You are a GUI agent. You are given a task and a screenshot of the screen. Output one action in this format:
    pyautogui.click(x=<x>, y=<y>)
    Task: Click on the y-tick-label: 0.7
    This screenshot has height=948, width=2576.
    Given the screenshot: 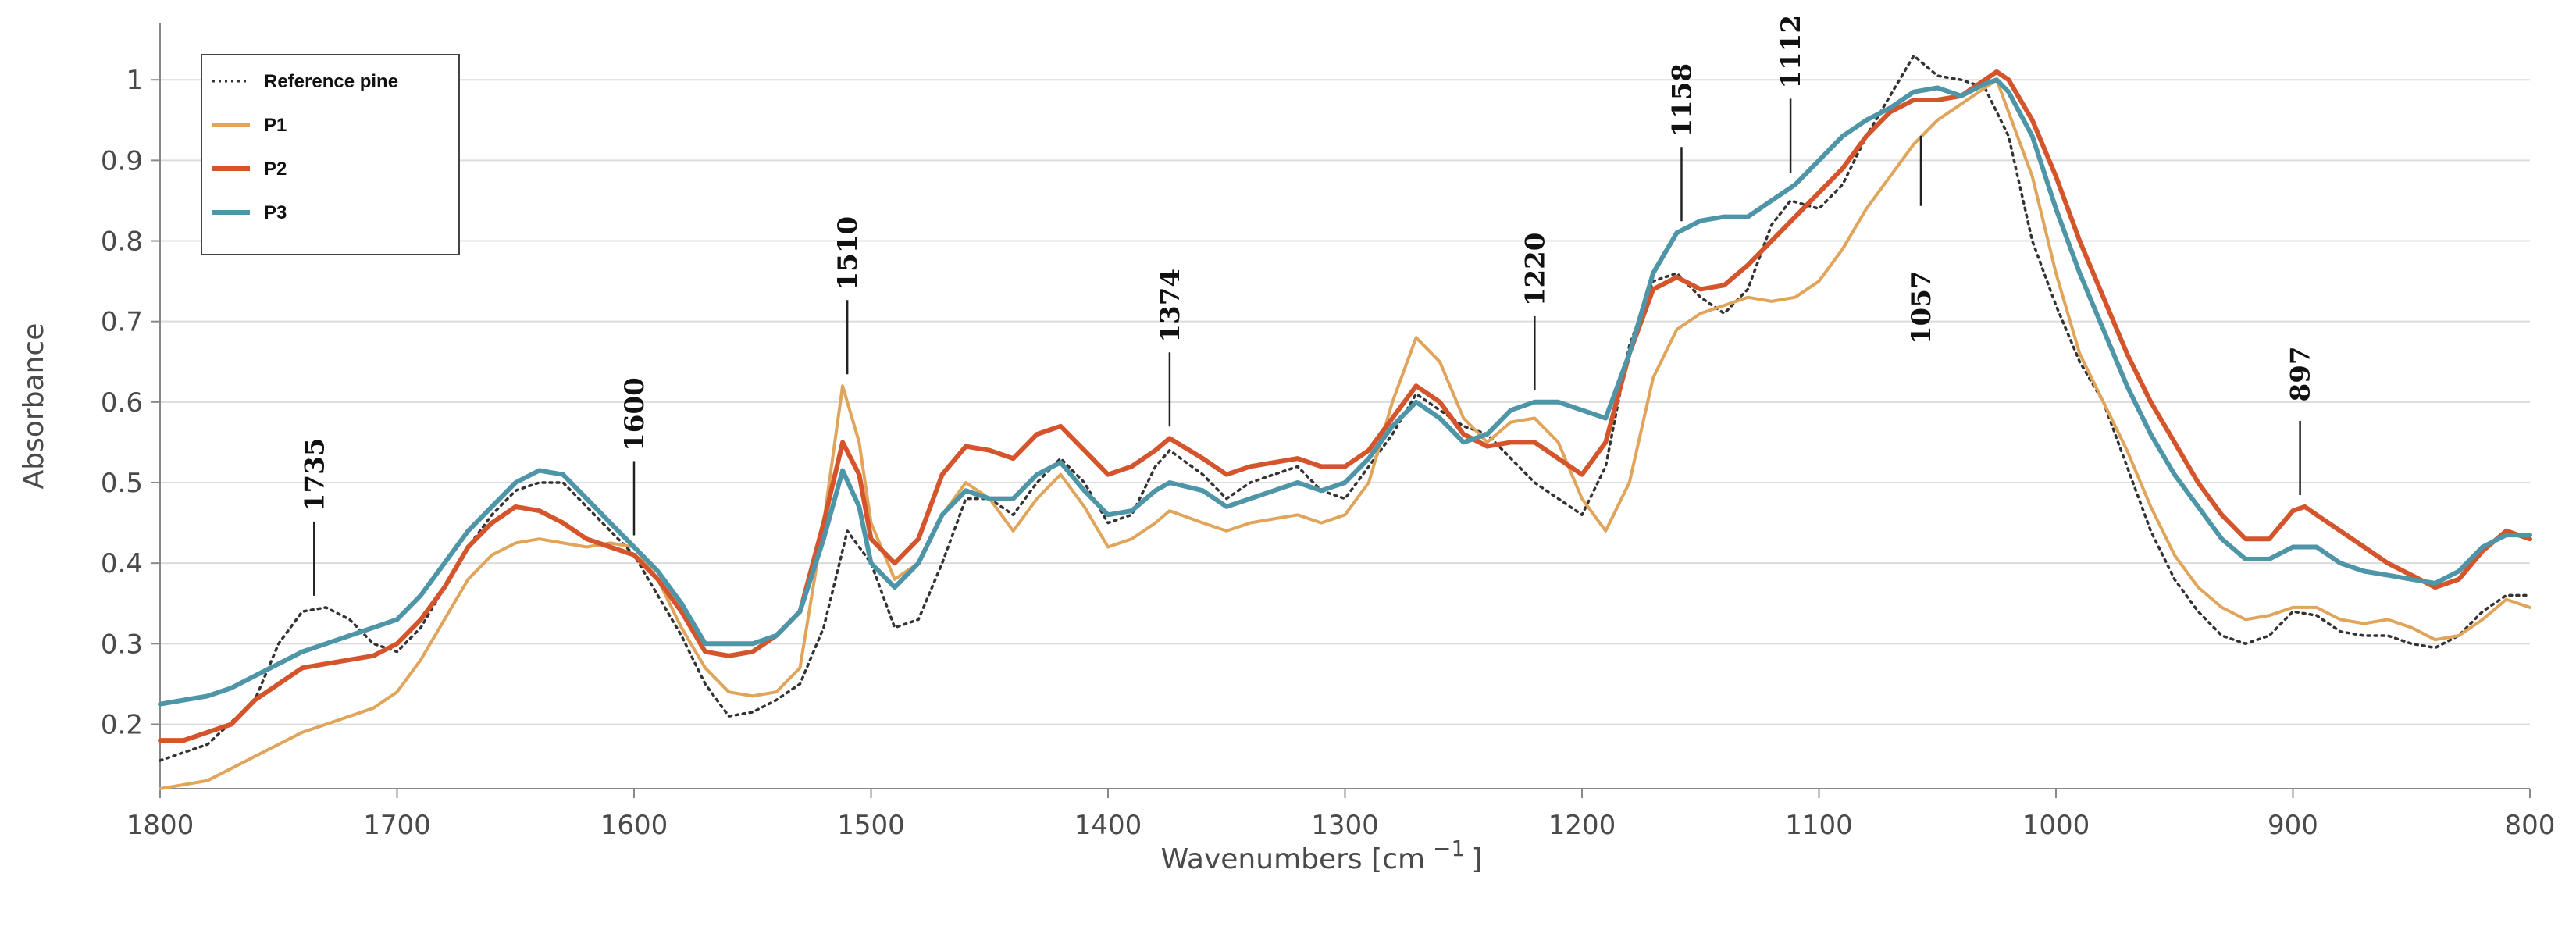 What is the action you would take?
    pyautogui.click(x=122, y=322)
    